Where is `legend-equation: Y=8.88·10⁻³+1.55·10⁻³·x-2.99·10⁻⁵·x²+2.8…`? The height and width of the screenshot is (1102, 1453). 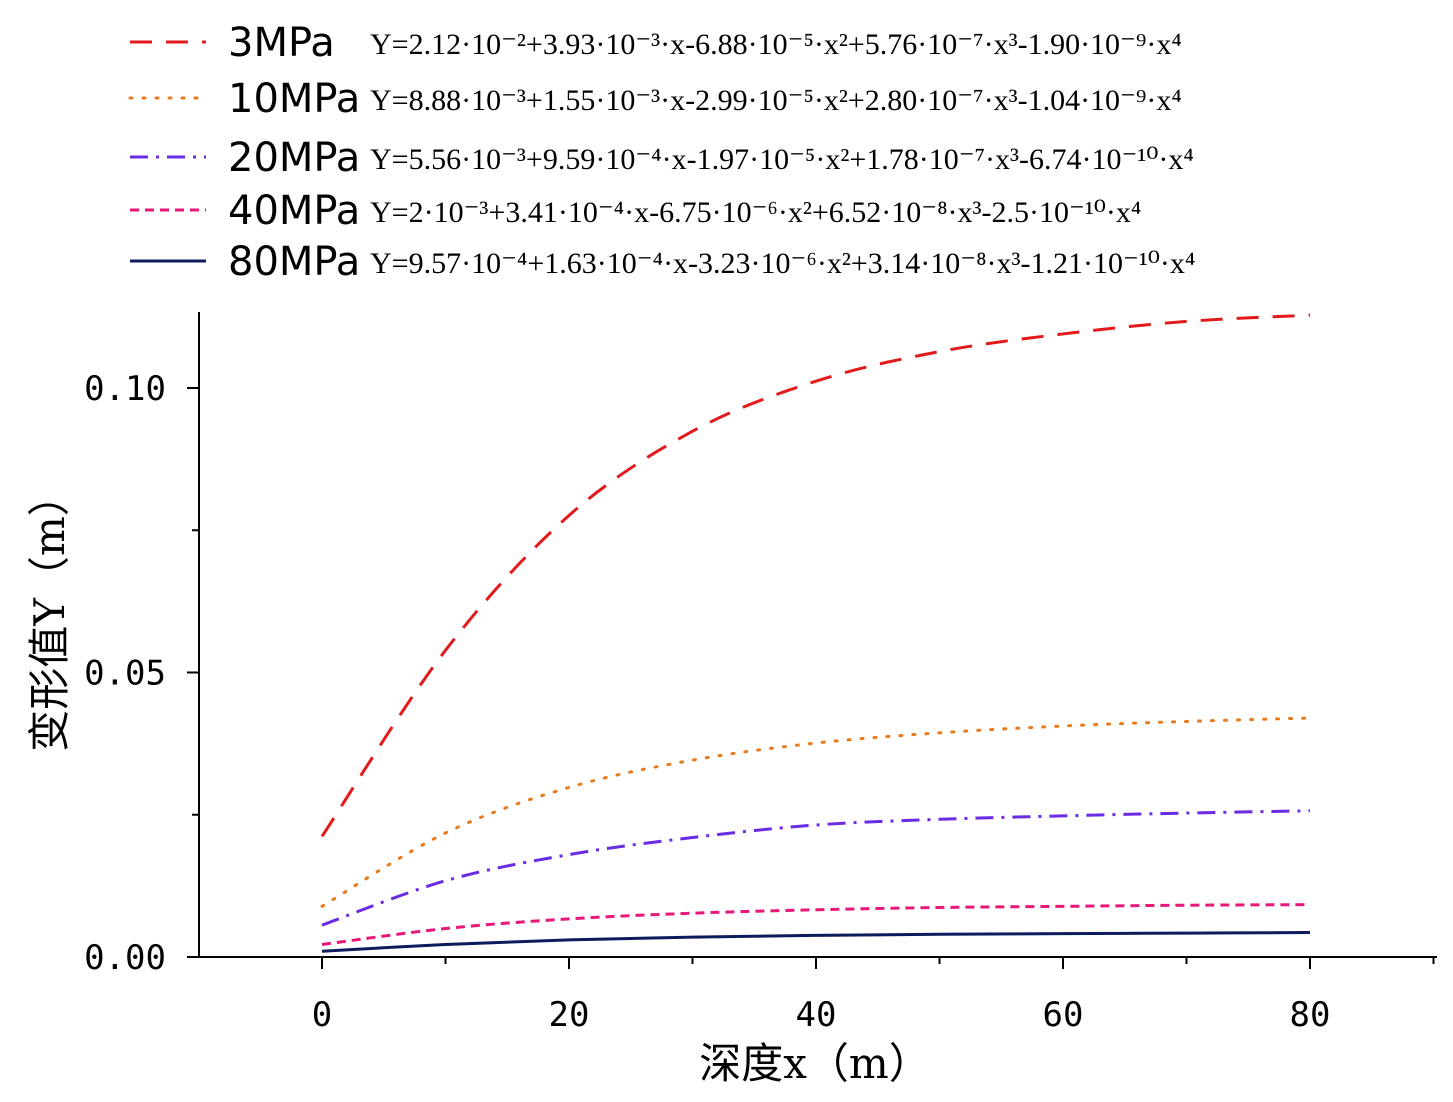 legend-equation: Y=8.88·10⁻³+1.55·10⁻³·x-2.99·10⁻⁵·x²+2.8… is located at coordinates (776, 100).